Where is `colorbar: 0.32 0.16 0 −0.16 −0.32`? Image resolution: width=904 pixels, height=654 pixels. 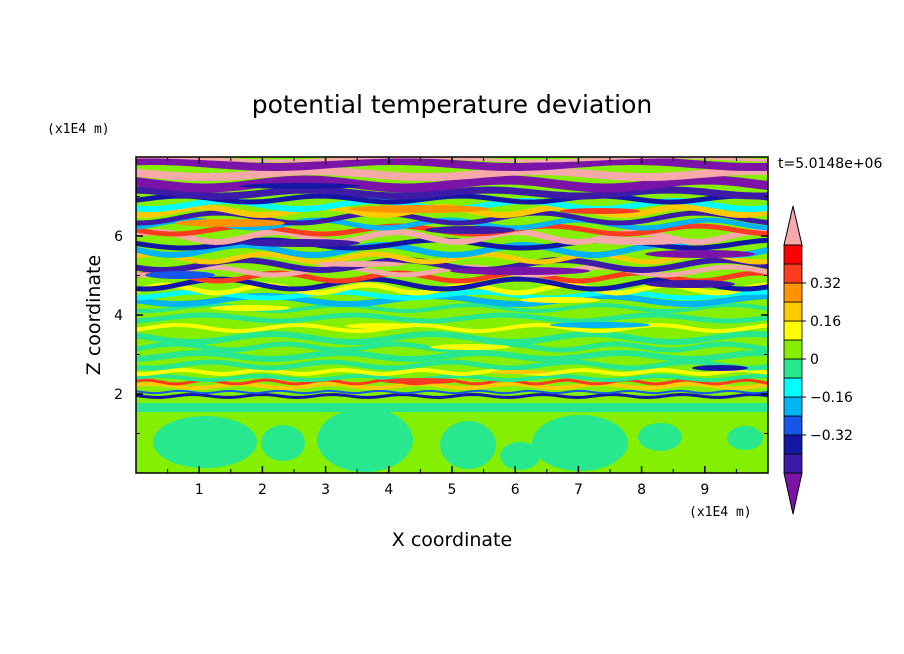 colorbar: 0.32 0.16 0 −0.16 −0.32 is located at coordinates (818, 360).